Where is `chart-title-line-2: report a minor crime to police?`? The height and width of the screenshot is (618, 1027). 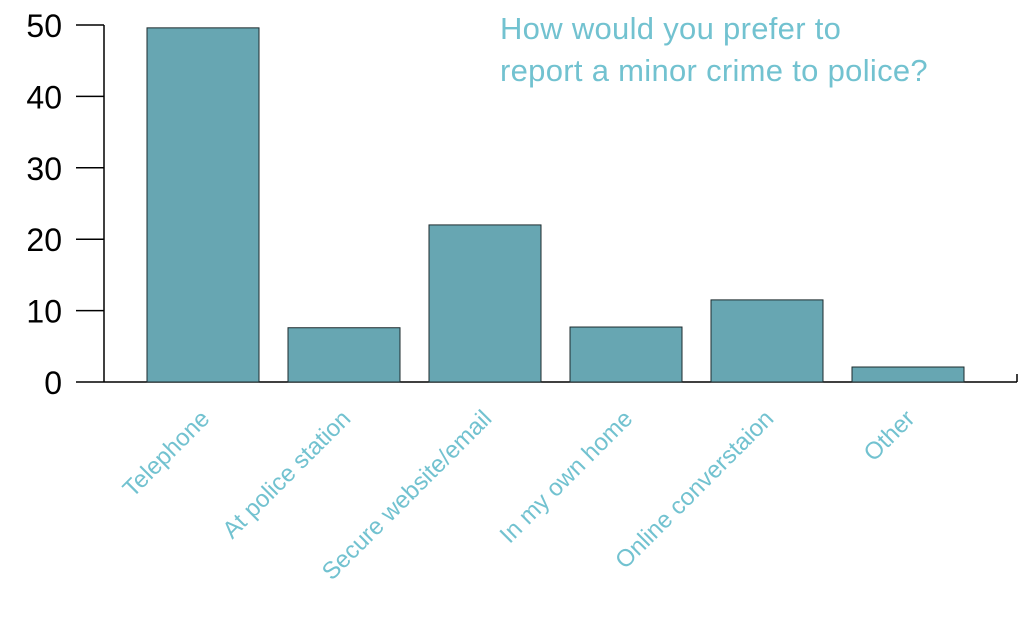 chart-title-line-2: report a minor crime to police? is located at coordinates (714, 70).